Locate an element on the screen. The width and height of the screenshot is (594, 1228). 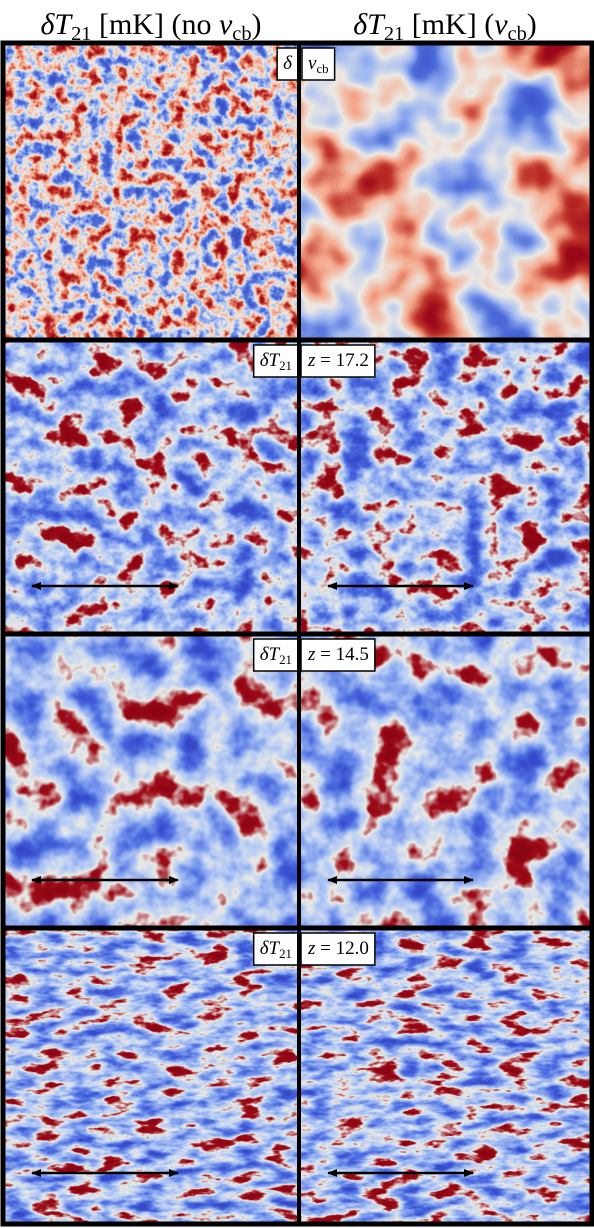
panel-label: δ is located at coordinates (288, 63).